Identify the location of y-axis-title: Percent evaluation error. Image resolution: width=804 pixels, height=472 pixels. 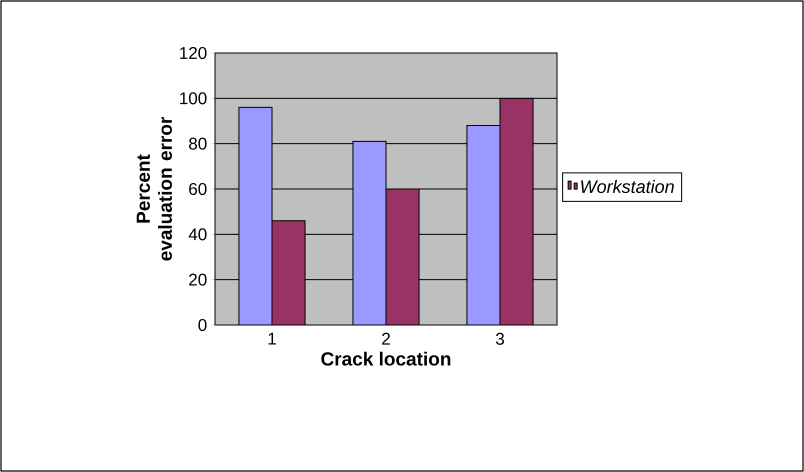
(154, 188).